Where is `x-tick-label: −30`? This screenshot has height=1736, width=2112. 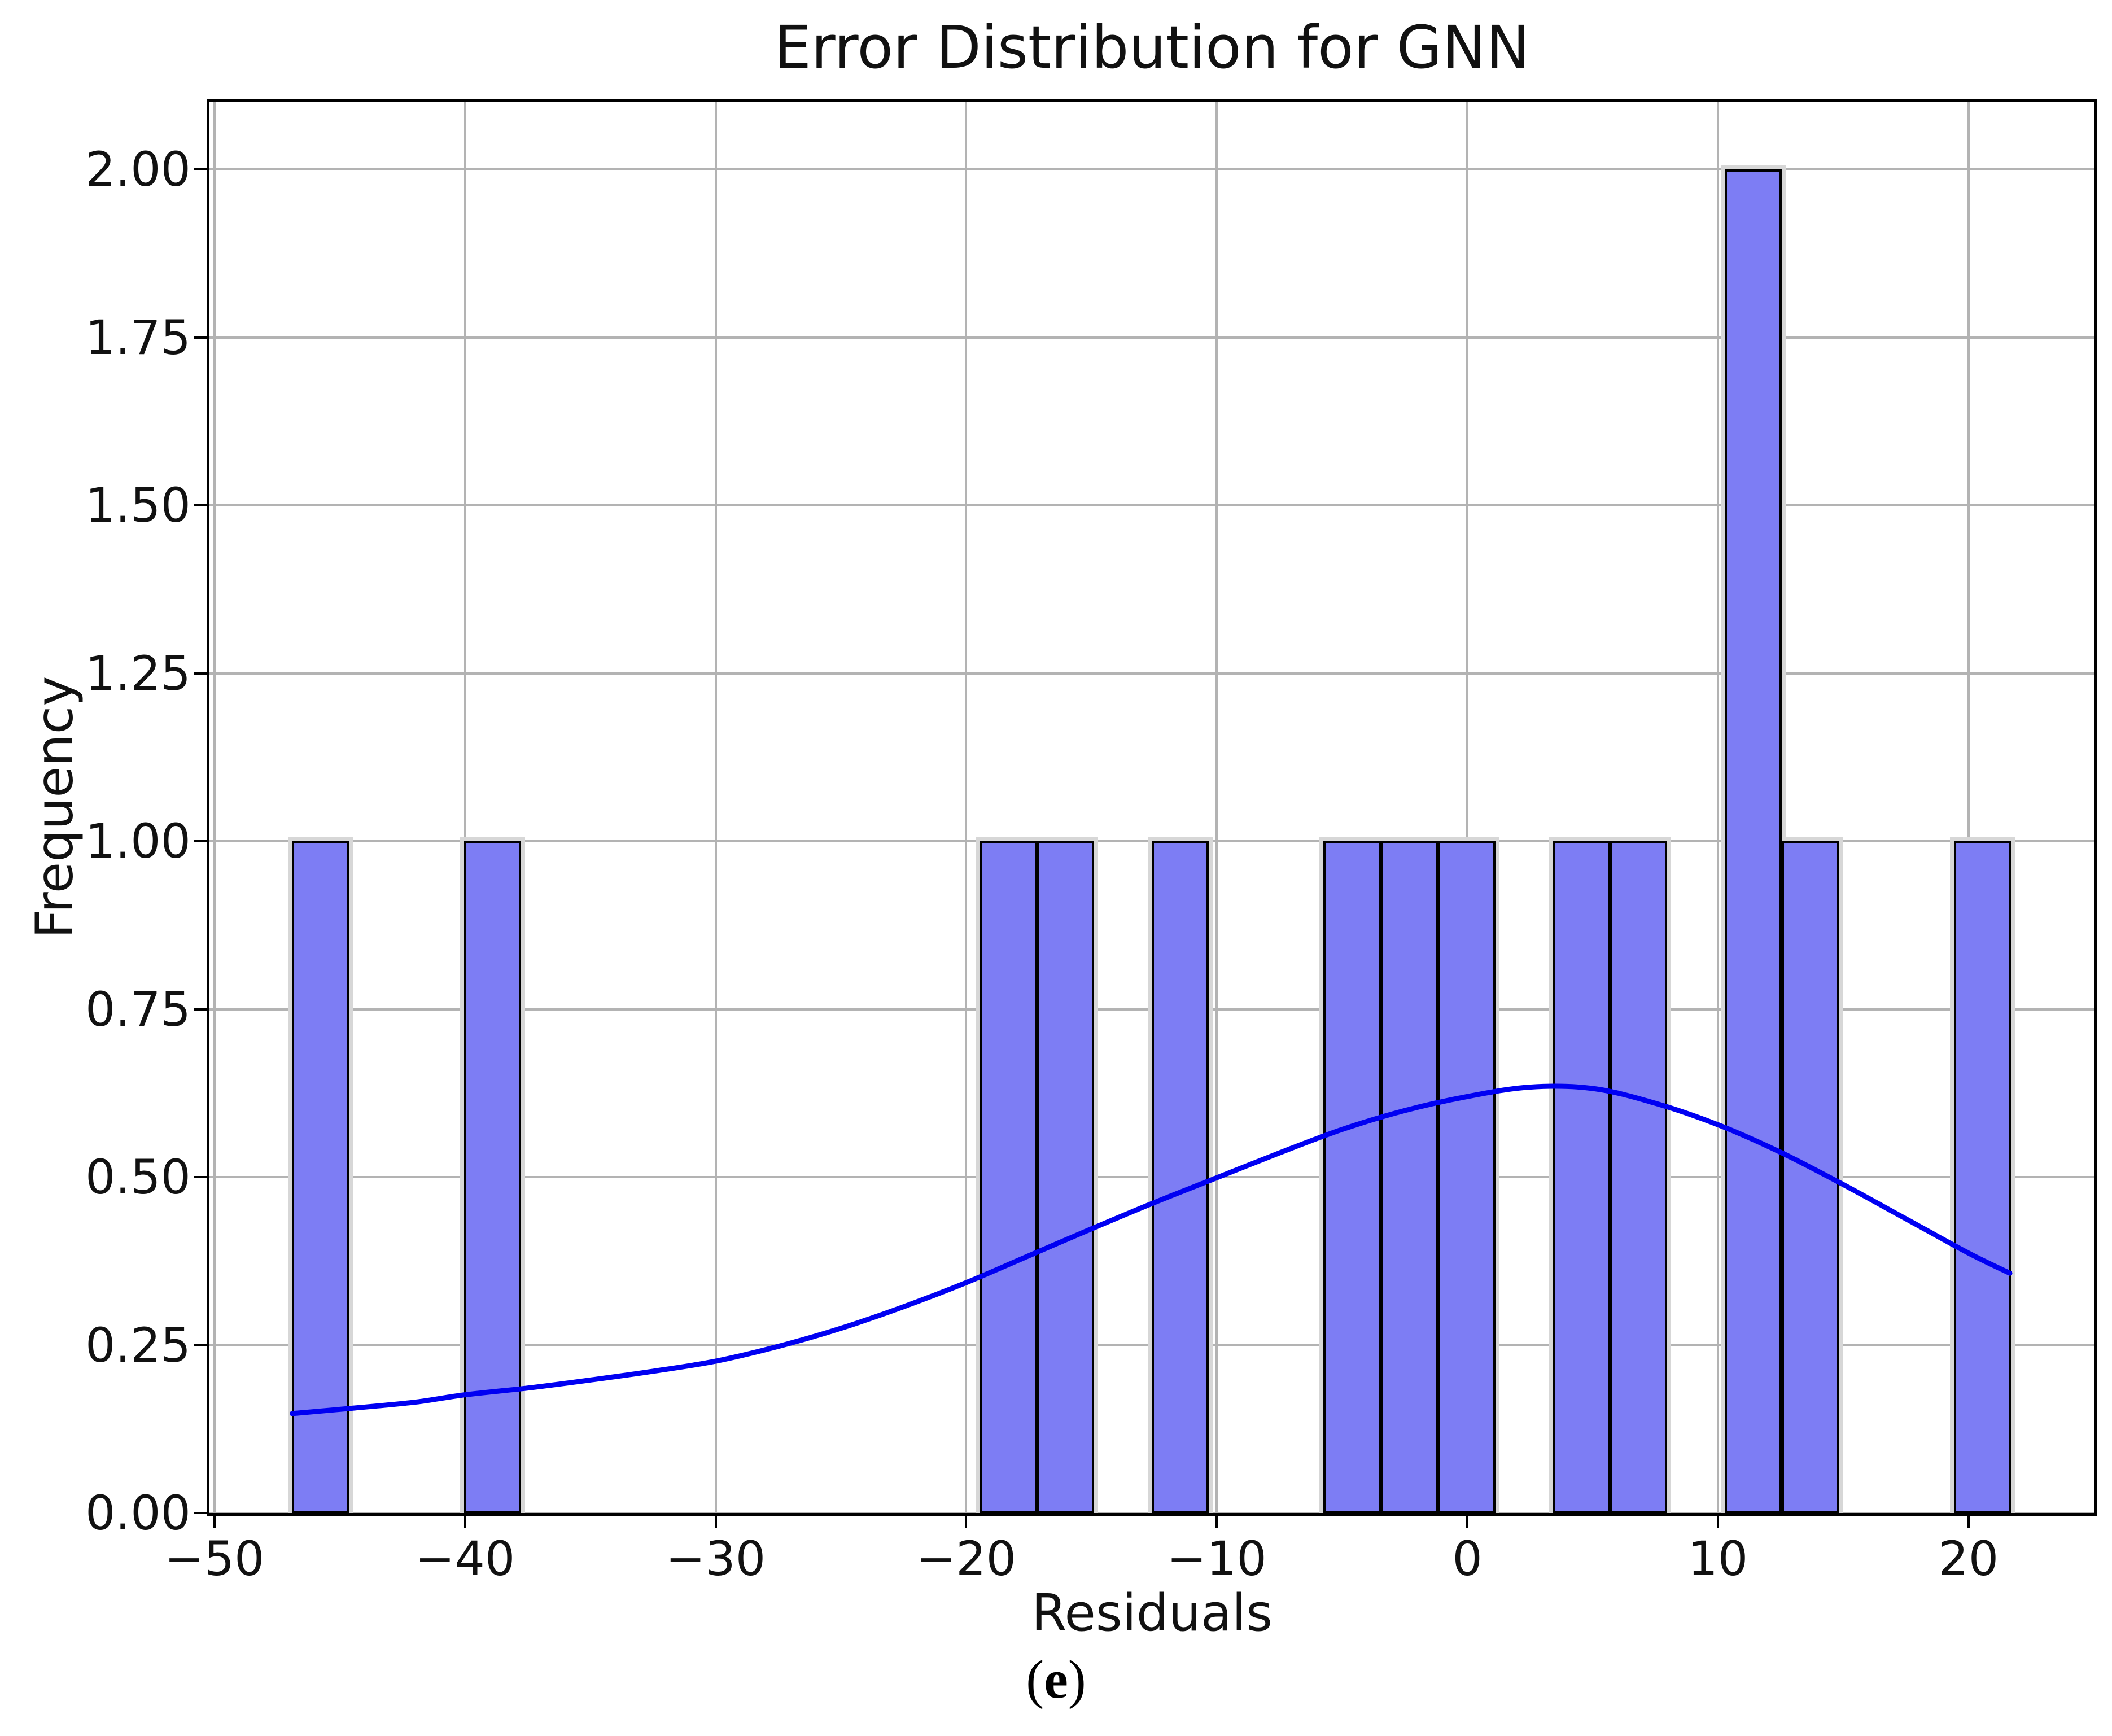 x-tick-label: −30 is located at coordinates (715, 1558).